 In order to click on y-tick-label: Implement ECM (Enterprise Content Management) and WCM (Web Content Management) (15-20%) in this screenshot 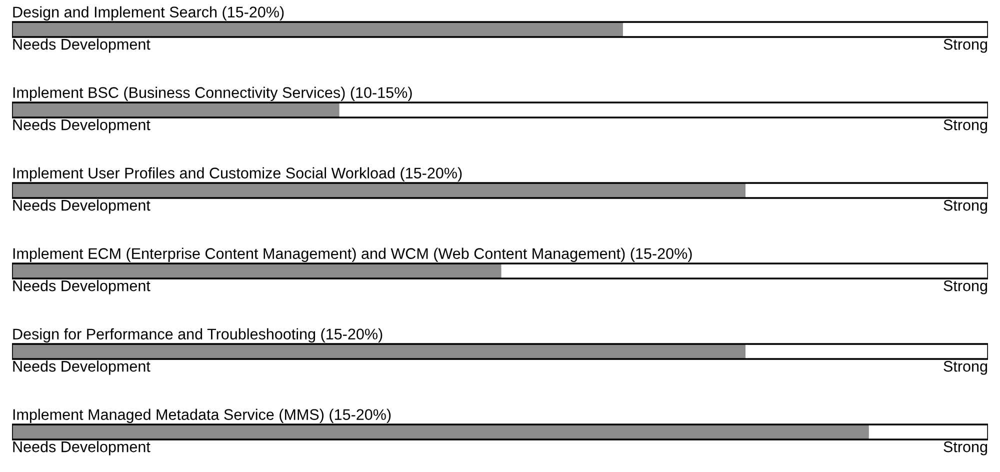, I will do `click(352, 255)`.